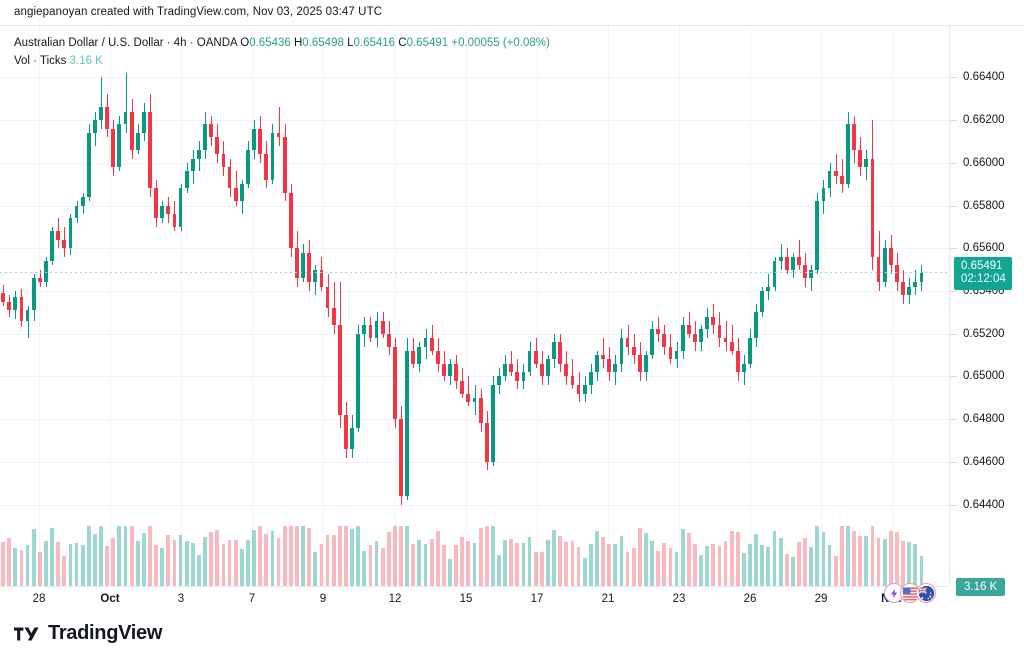  What do you see at coordinates (926, 593) in the screenshot?
I see `au-flag-badge` at bounding box center [926, 593].